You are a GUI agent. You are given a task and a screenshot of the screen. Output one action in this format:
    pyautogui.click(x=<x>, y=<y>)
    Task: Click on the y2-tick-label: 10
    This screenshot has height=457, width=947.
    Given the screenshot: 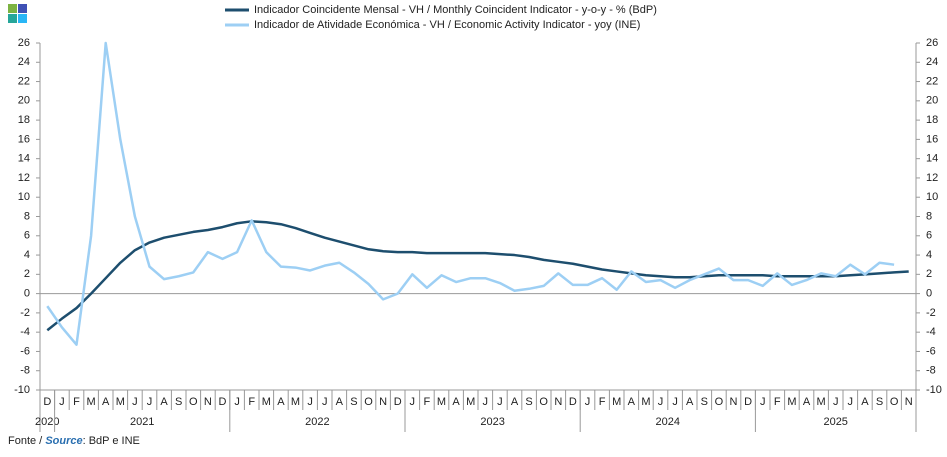 What is the action you would take?
    pyautogui.click(x=932, y=197)
    